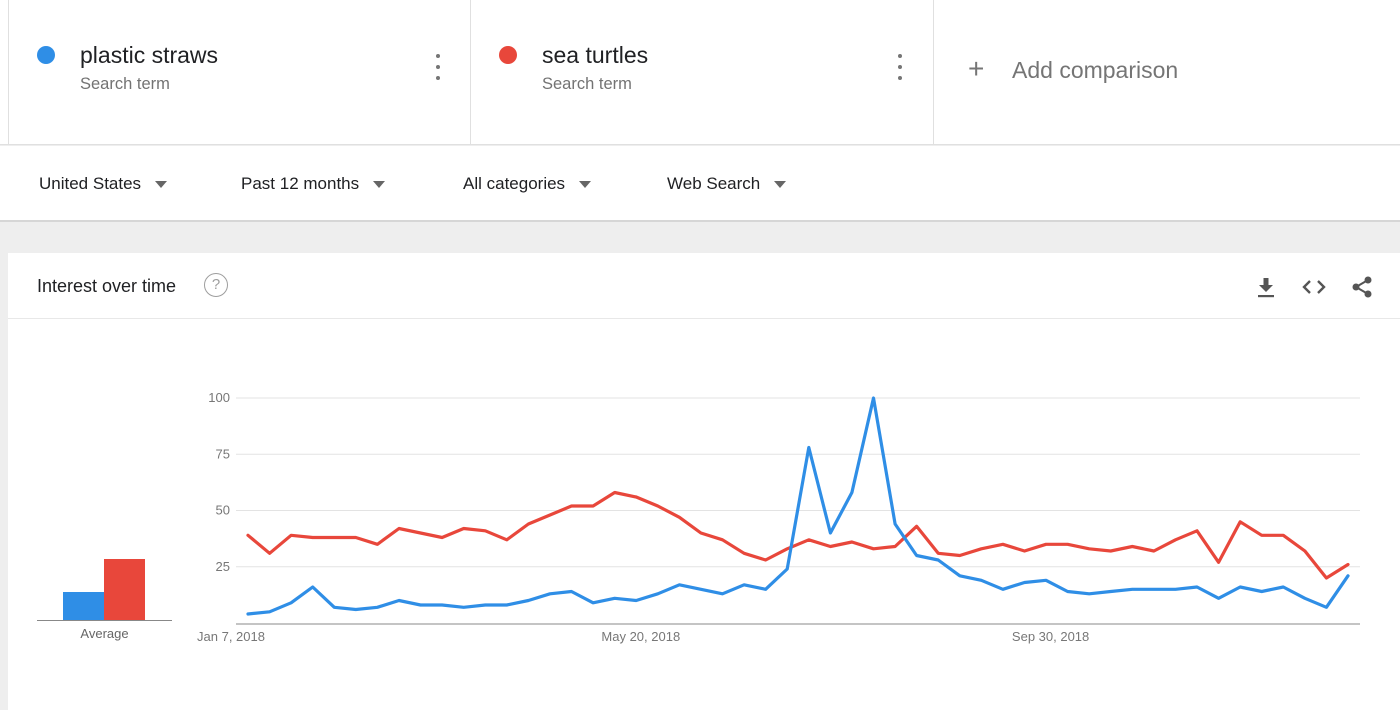  I want to click on share-icon, so click(1362, 287).